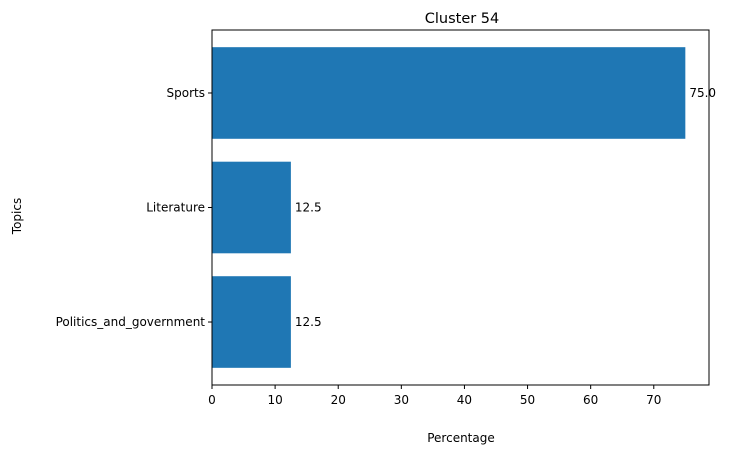 This screenshot has width=729, height=455. What do you see at coordinates (449, 93) in the screenshot?
I see `bar-sports` at bounding box center [449, 93].